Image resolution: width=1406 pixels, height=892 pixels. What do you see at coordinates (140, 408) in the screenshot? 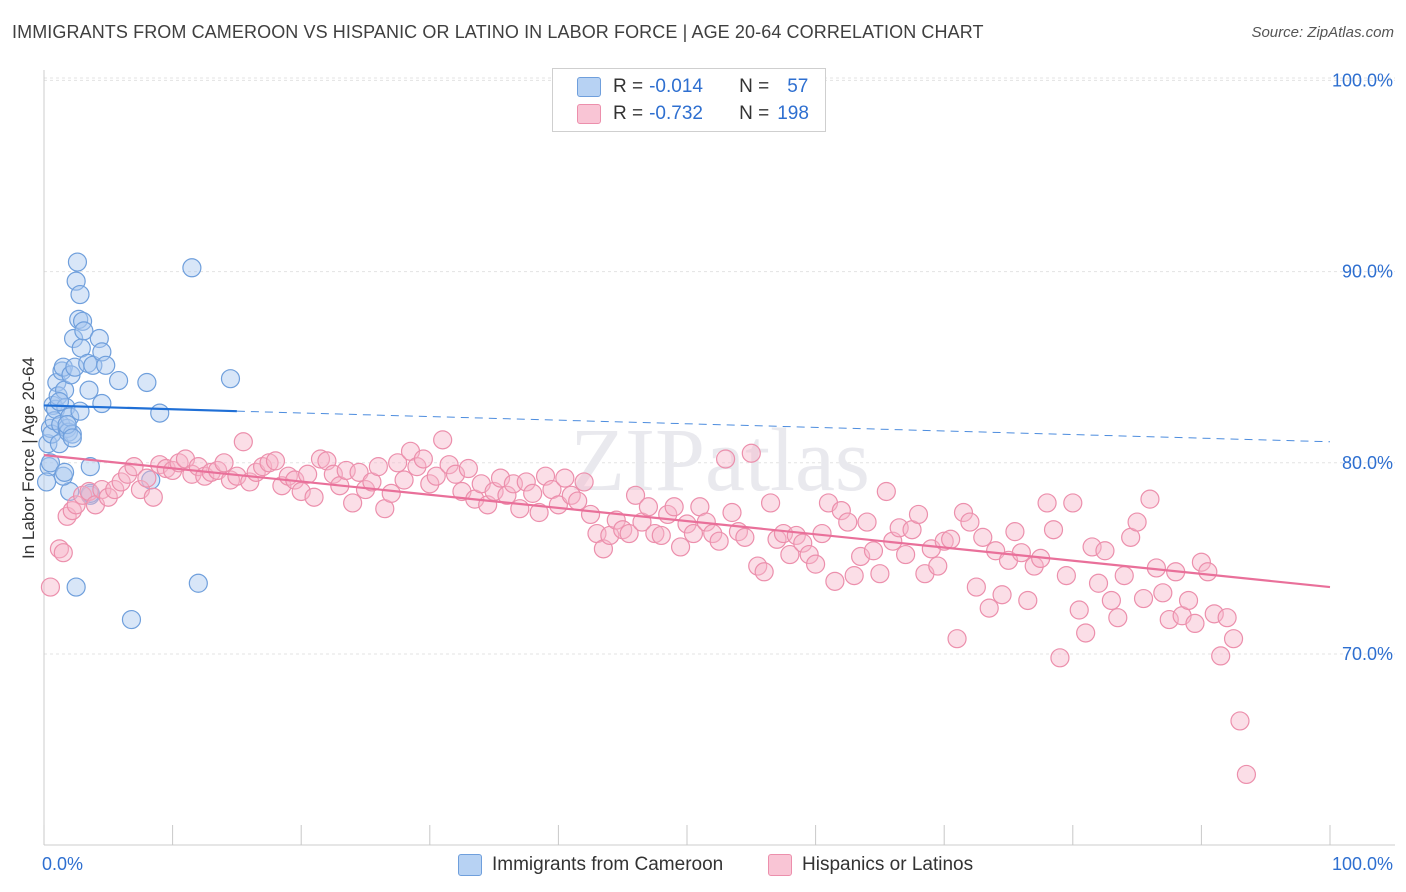
I see `trendline-blue` at bounding box center [140, 408].